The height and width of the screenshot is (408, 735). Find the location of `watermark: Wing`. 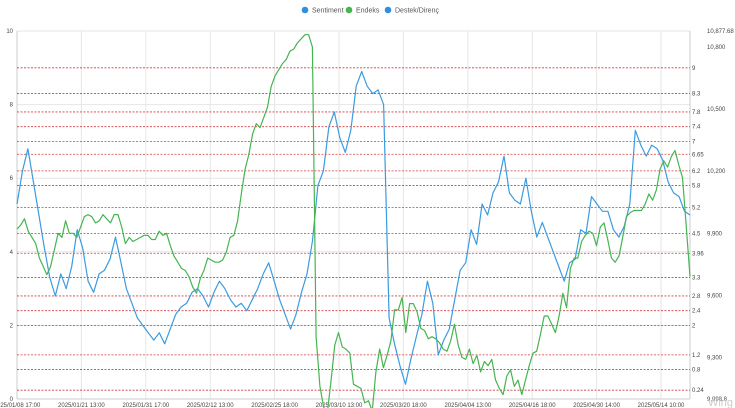

watermark: Wing is located at coordinates (720, 402).